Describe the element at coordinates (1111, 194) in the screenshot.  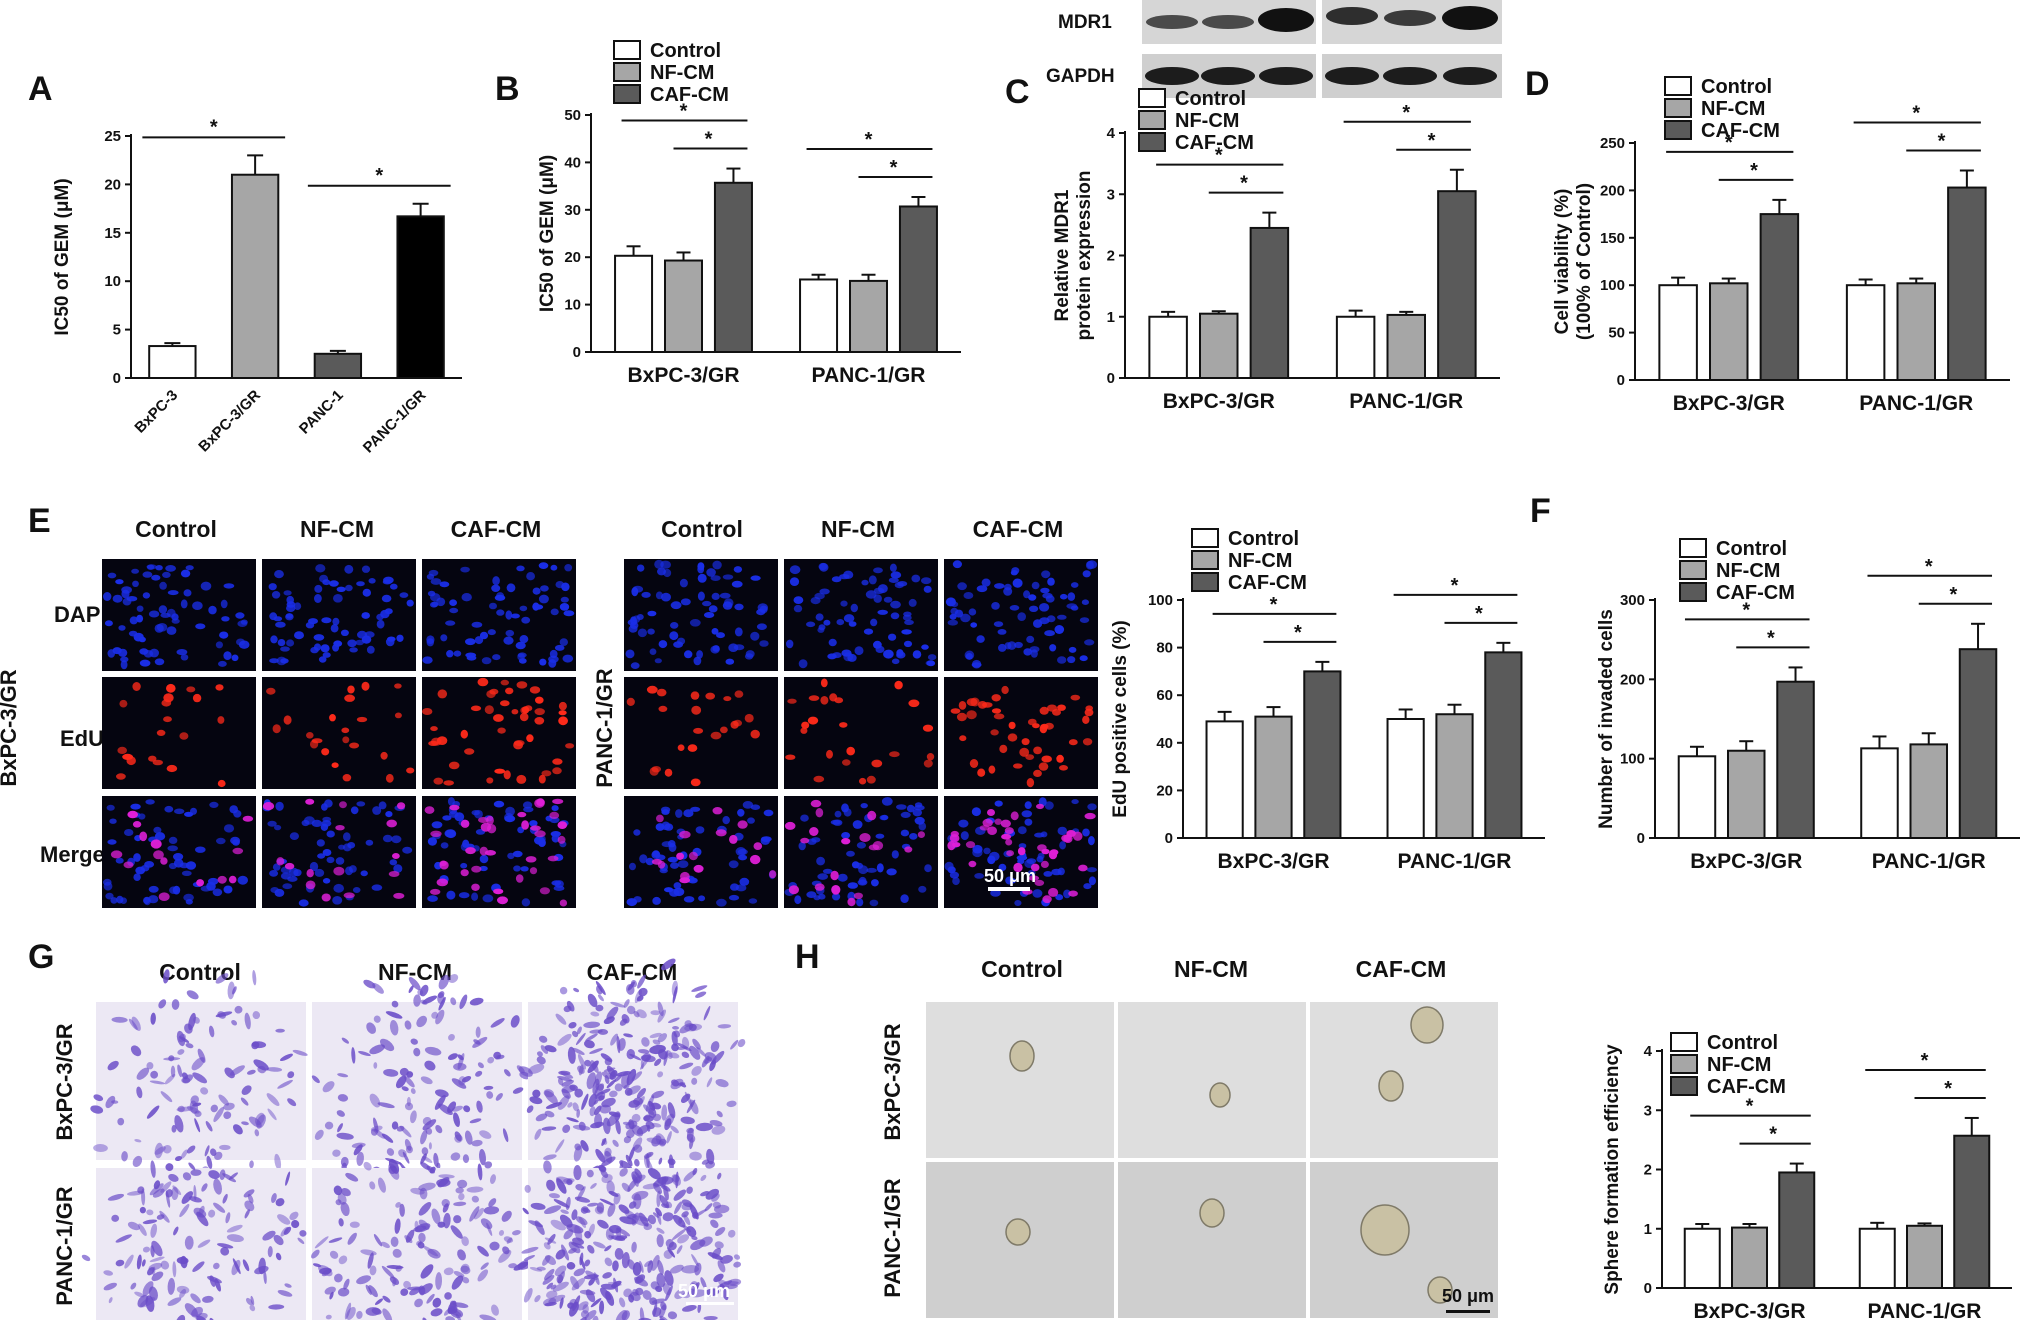
I see `y-tick-label: 3` at that location.